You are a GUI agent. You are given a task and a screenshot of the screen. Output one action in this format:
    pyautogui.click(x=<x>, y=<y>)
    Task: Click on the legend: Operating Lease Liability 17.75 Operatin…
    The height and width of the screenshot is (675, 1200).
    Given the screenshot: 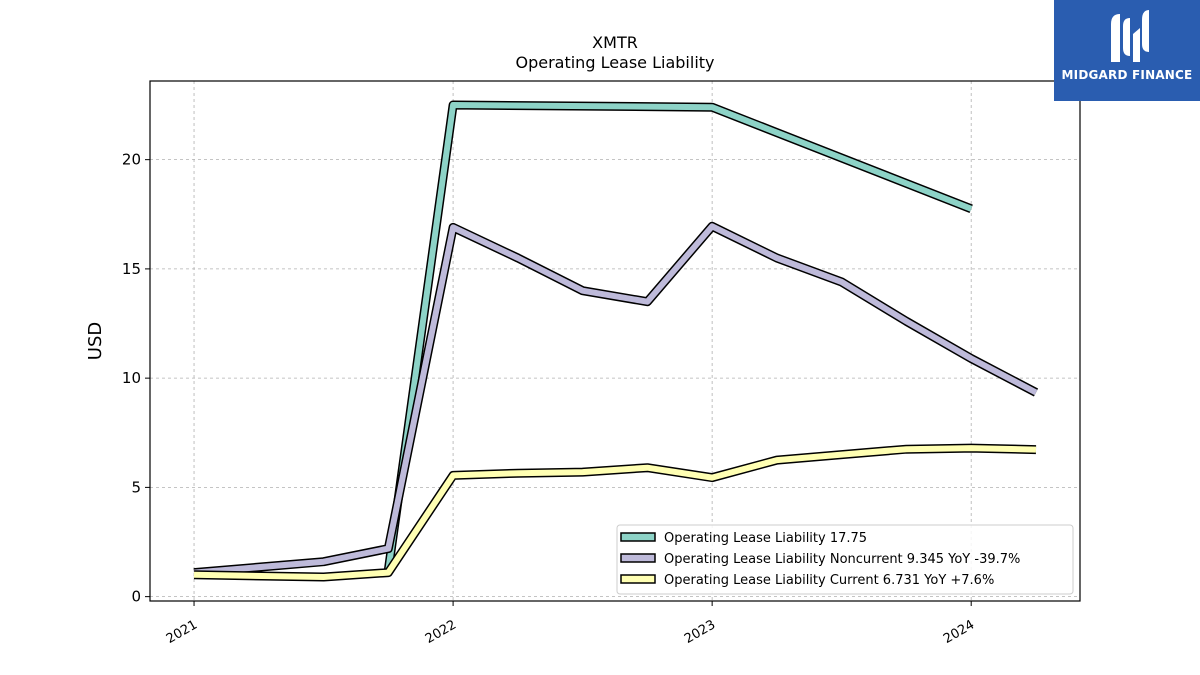 What is the action you would take?
    pyautogui.click(x=845, y=559)
    